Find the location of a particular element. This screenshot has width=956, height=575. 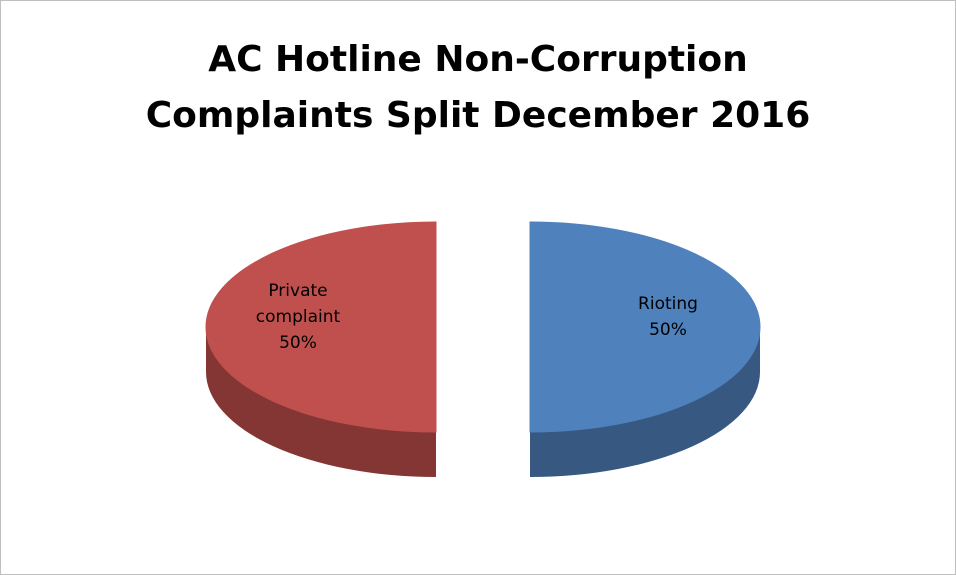

data-label: Private complaint 50% is located at coordinates (298, 317).